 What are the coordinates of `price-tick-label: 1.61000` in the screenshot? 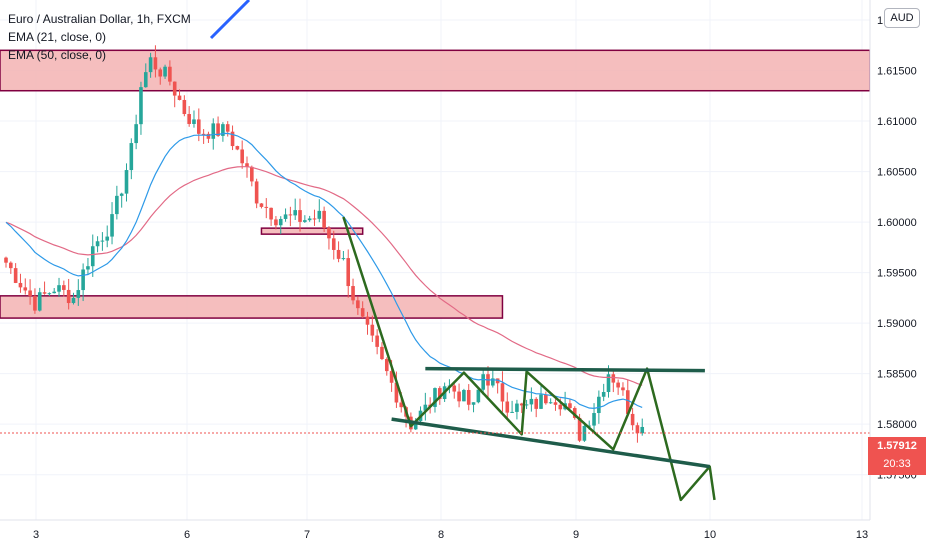 It's located at (897, 122).